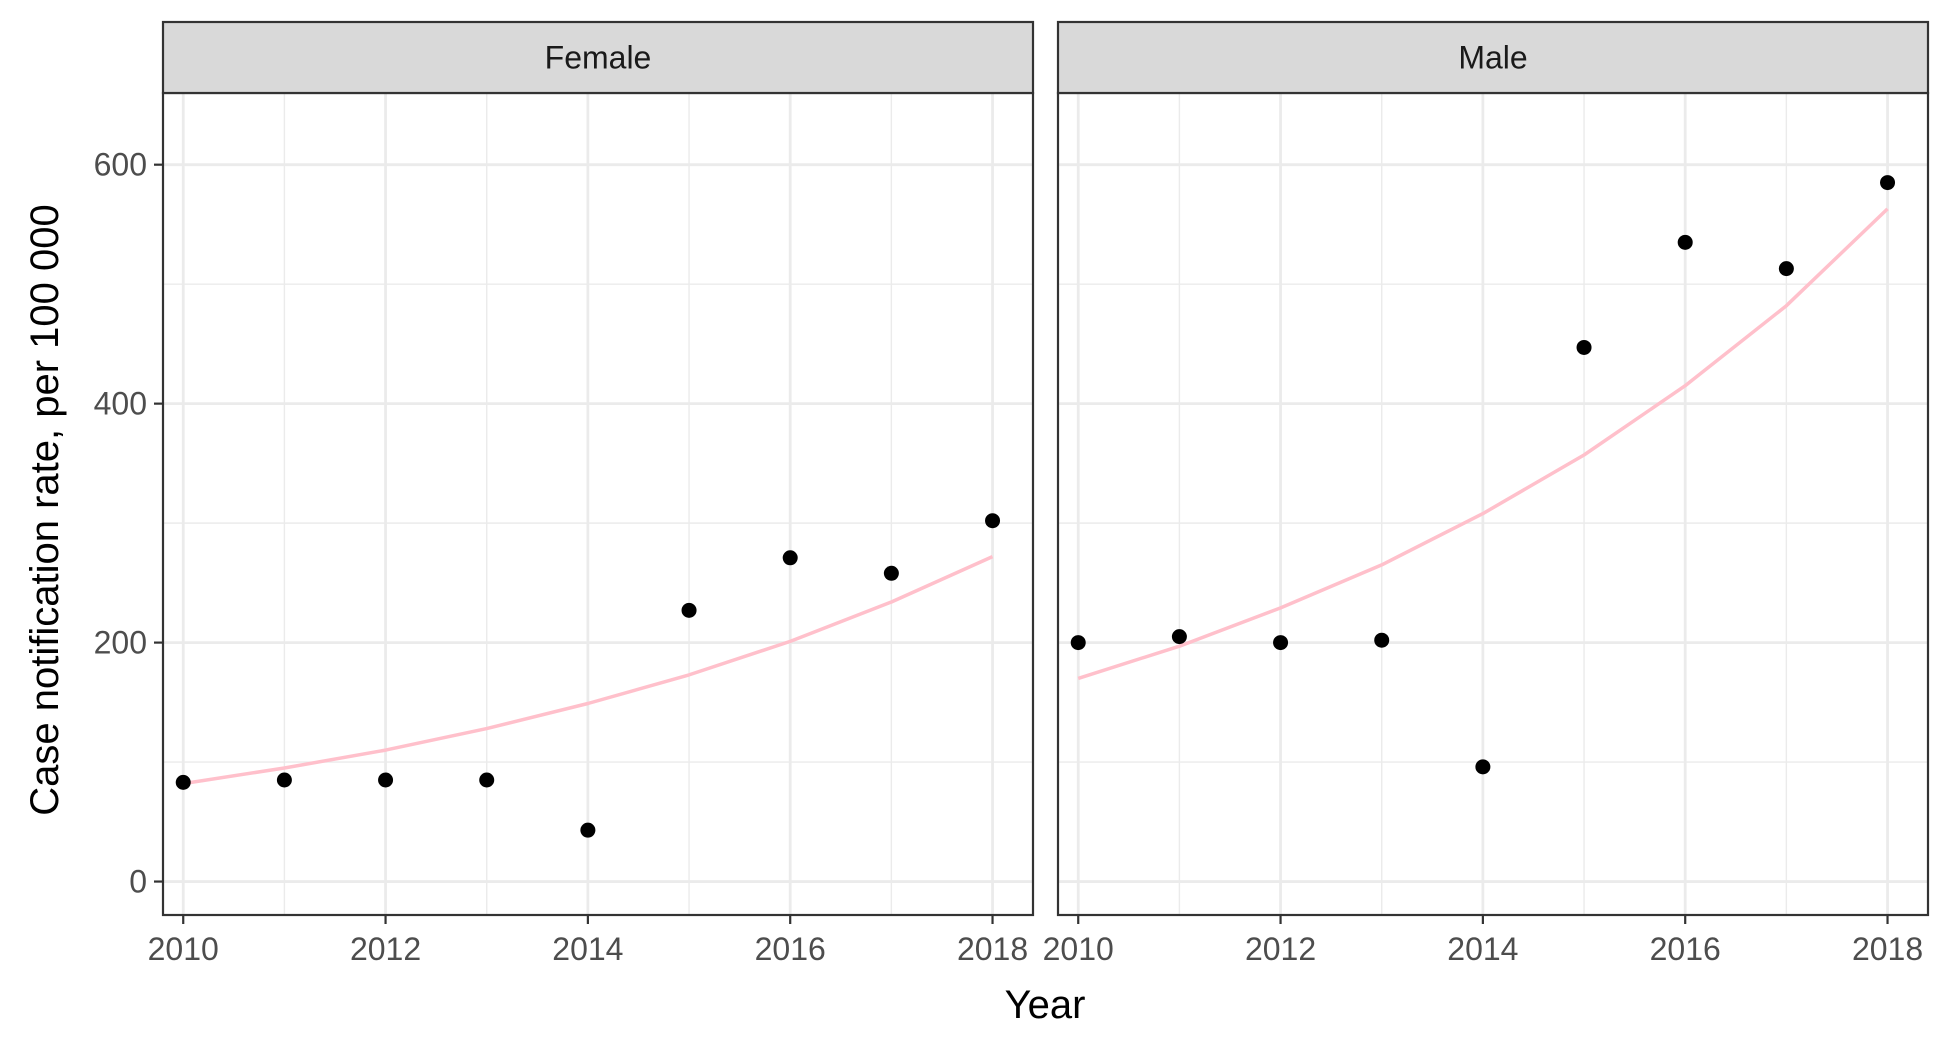 This screenshot has width=1950, height=1050. I want to click on y-tick-label: 200, so click(120, 643).